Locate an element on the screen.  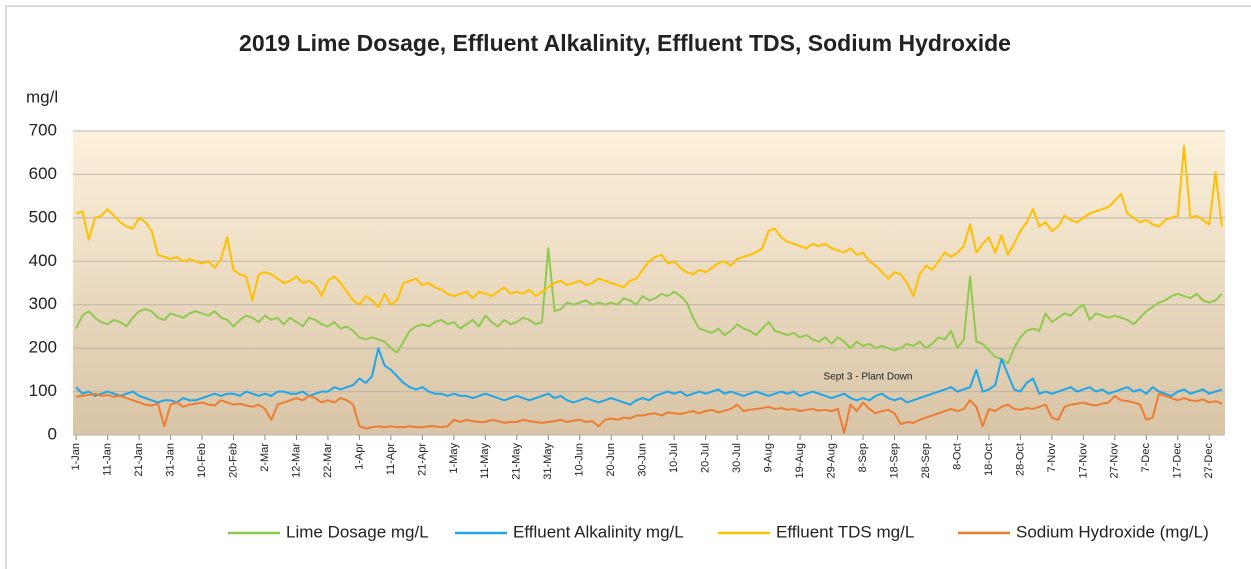
x-tick-label: 27-Nov is located at coordinates (1115, 461).